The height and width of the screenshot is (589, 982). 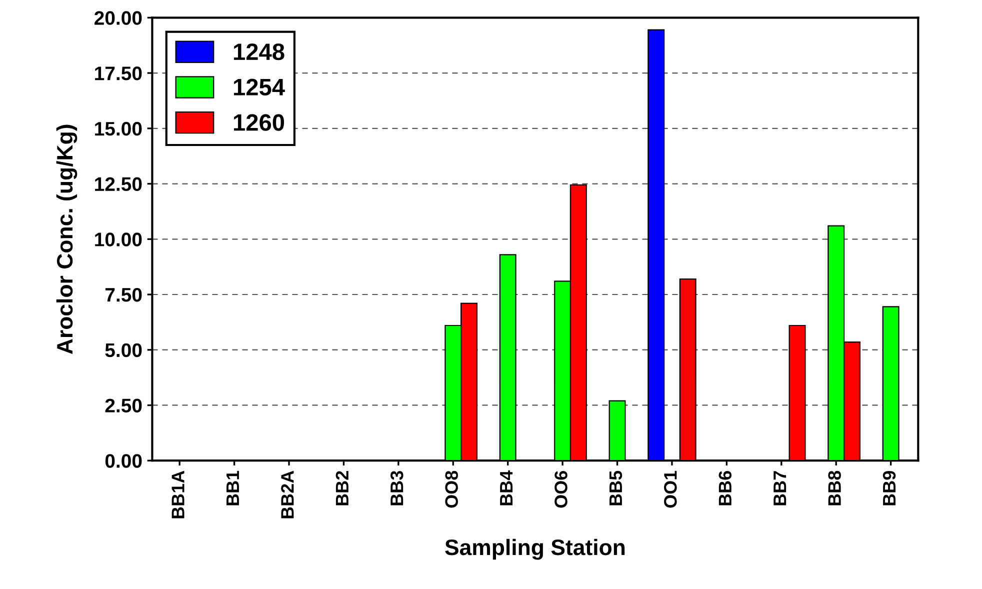 What do you see at coordinates (670, 489) in the screenshot?
I see `x-tick-label: OO1` at bounding box center [670, 489].